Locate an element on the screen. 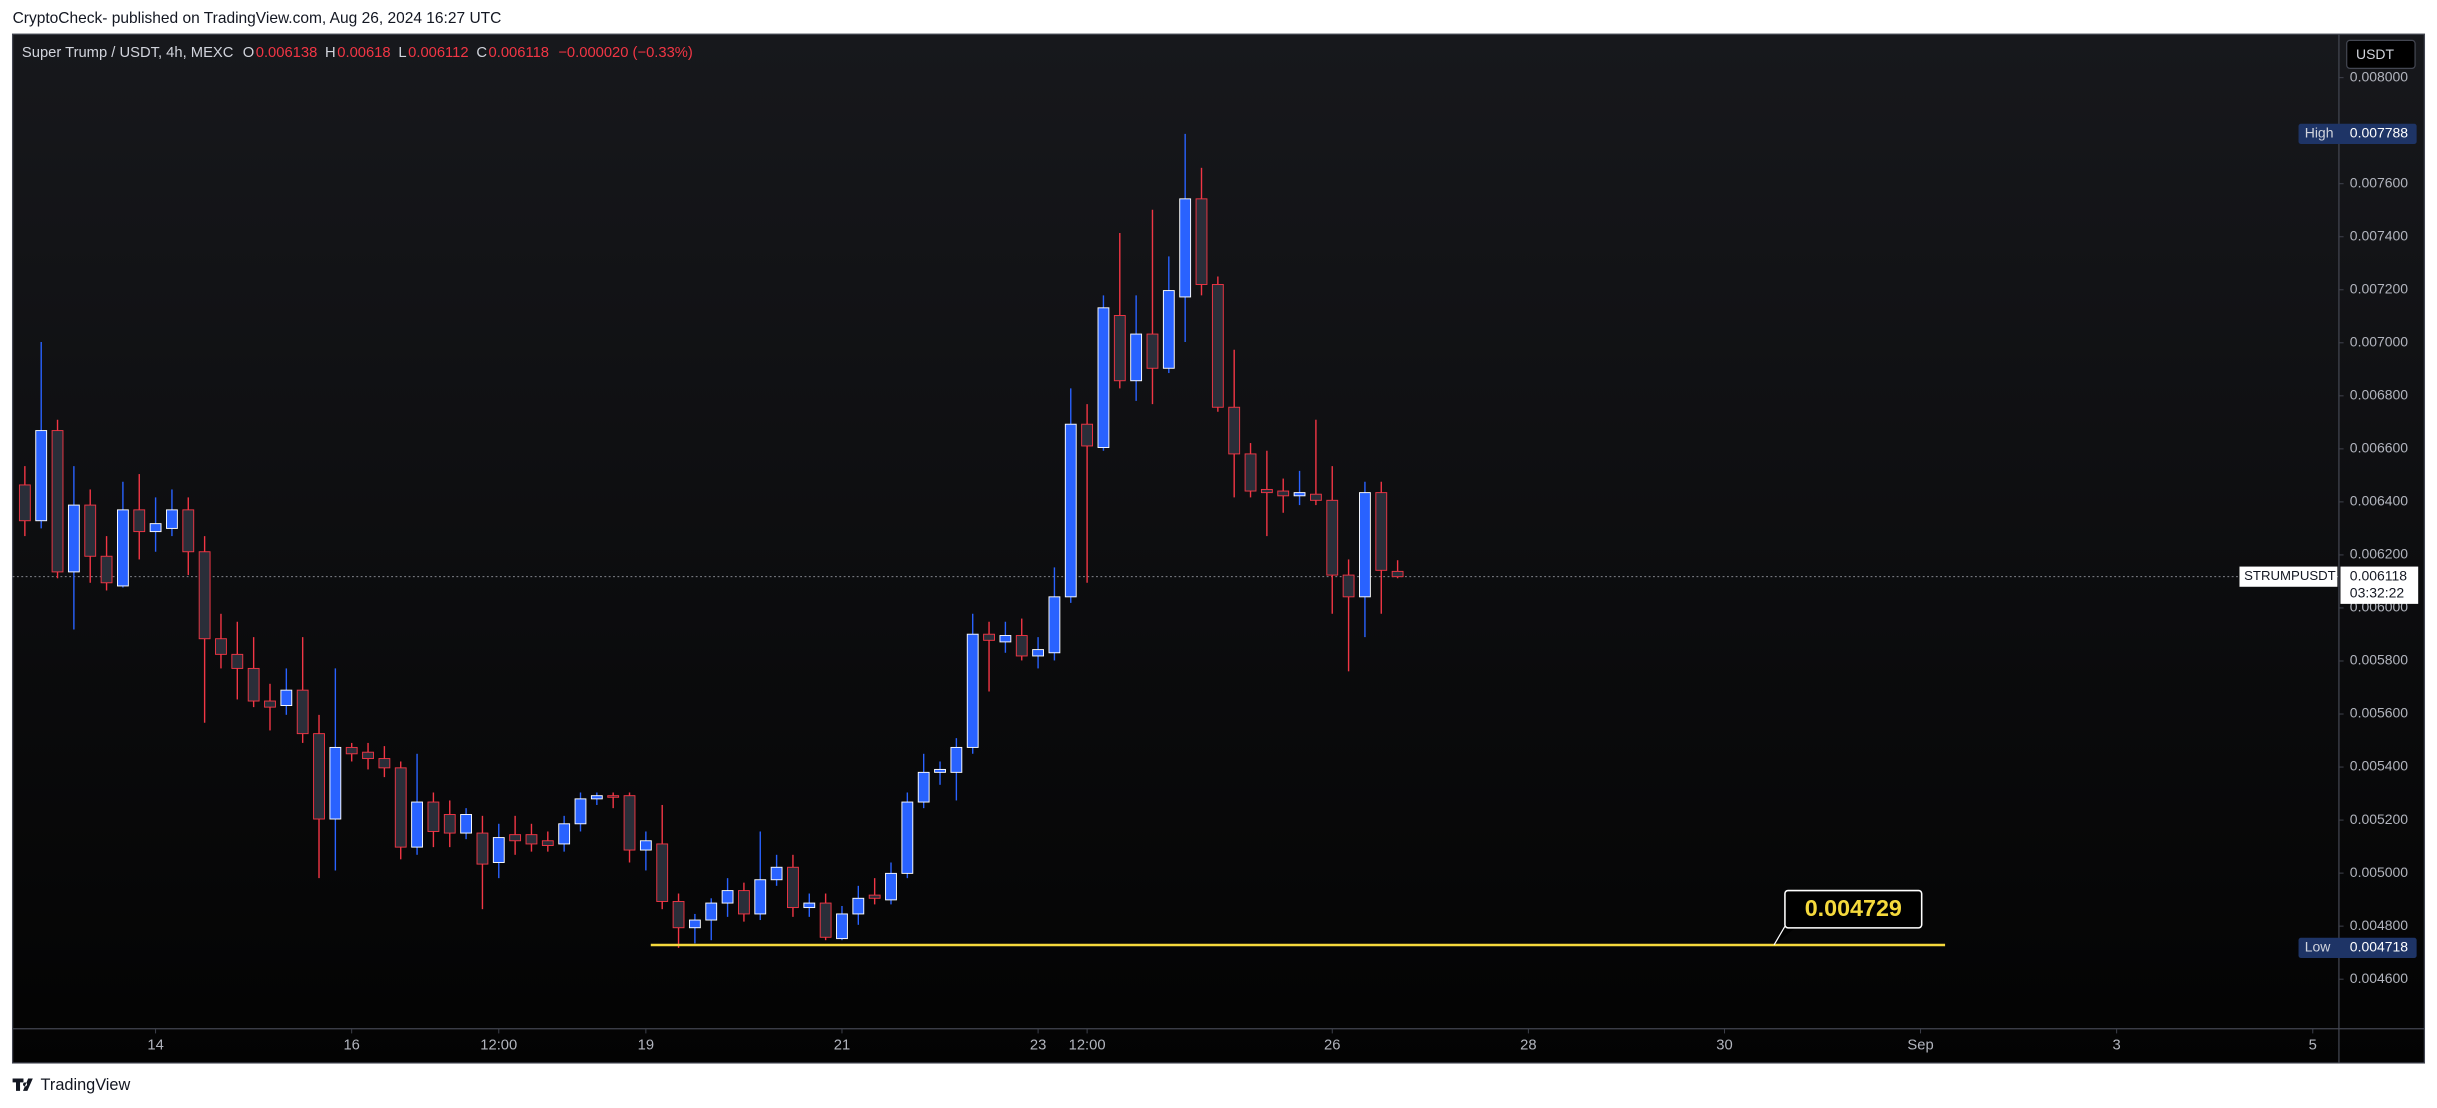 The width and height of the screenshot is (2437, 1108). extreme-label: High is located at coordinates (2319, 133).